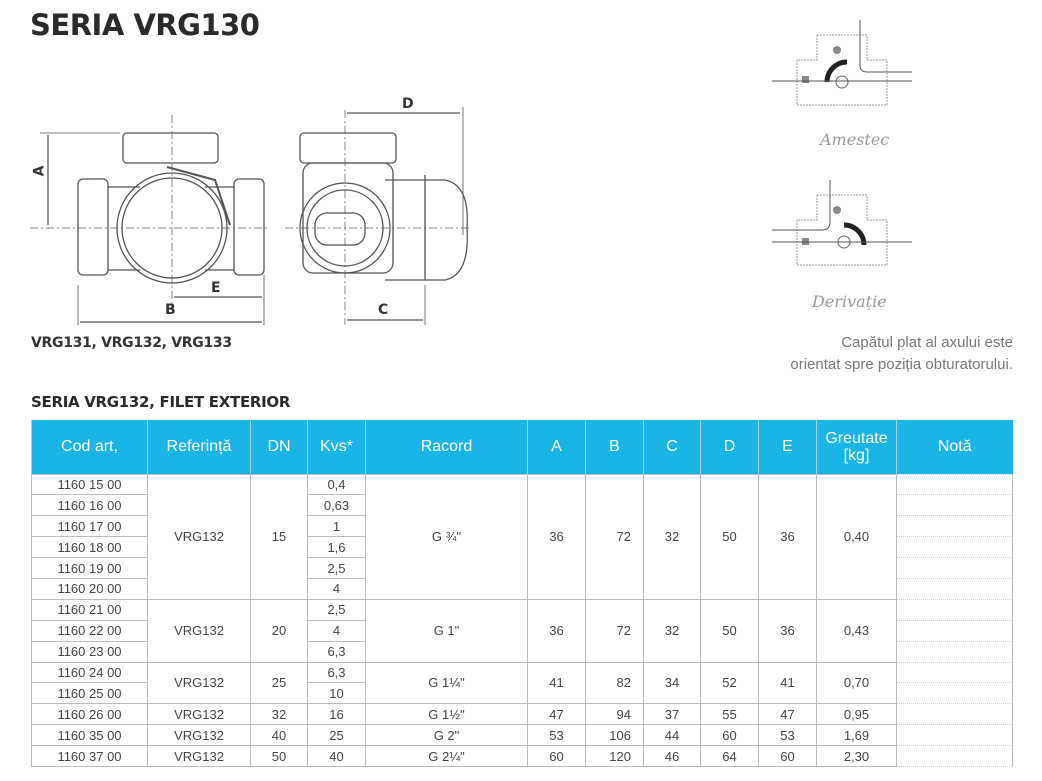 The height and width of the screenshot is (781, 1042). Describe the element at coordinates (954, 447) in the screenshot. I see `column-header-note: Notă` at that location.